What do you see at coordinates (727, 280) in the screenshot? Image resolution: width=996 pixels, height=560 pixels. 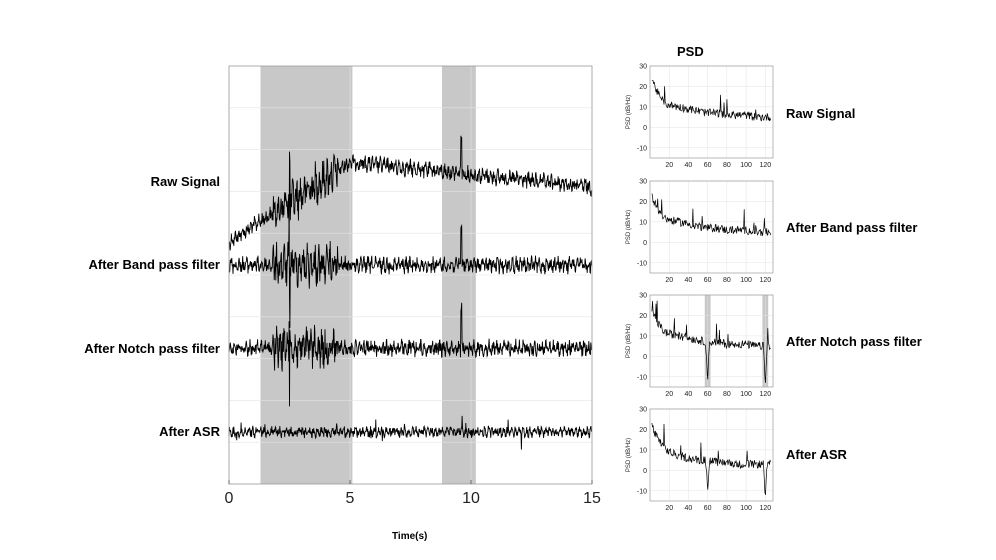 I see `psd-x-tick-label-1-3: 80` at bounding box center [727, 280].